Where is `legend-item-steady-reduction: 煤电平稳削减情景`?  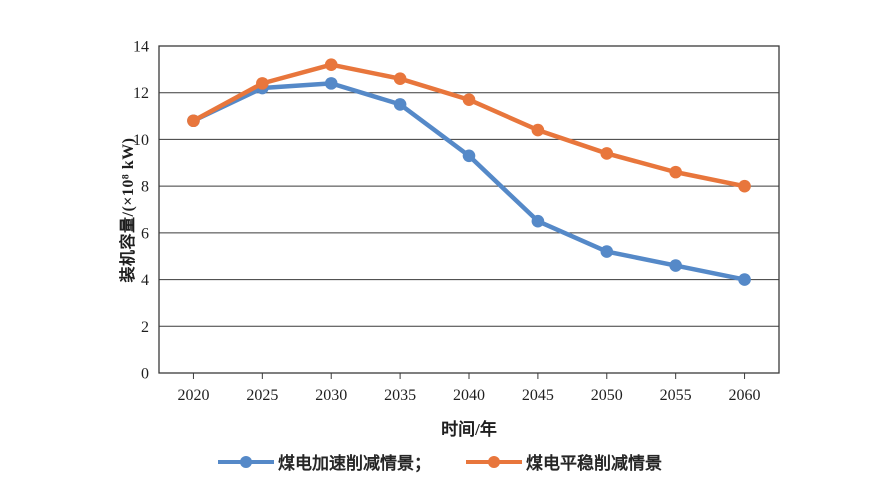 legend-item-steady-reduction: 煤电平稳削减情景 is located at coordinates (563, 461).